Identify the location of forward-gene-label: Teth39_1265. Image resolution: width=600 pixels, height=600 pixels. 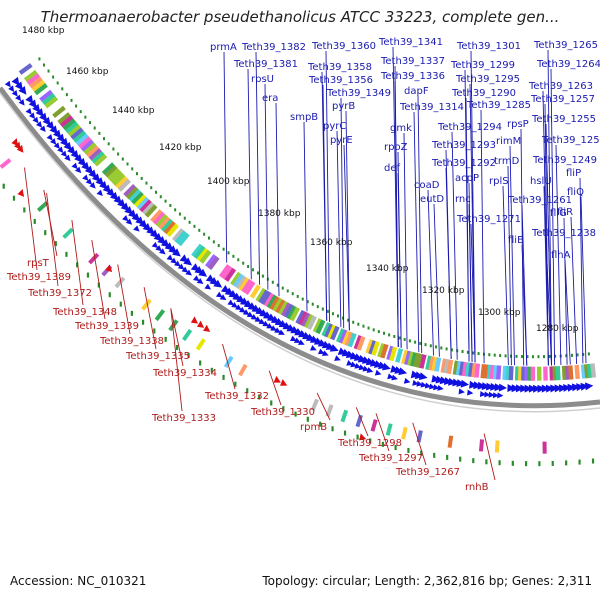
(565, 45).